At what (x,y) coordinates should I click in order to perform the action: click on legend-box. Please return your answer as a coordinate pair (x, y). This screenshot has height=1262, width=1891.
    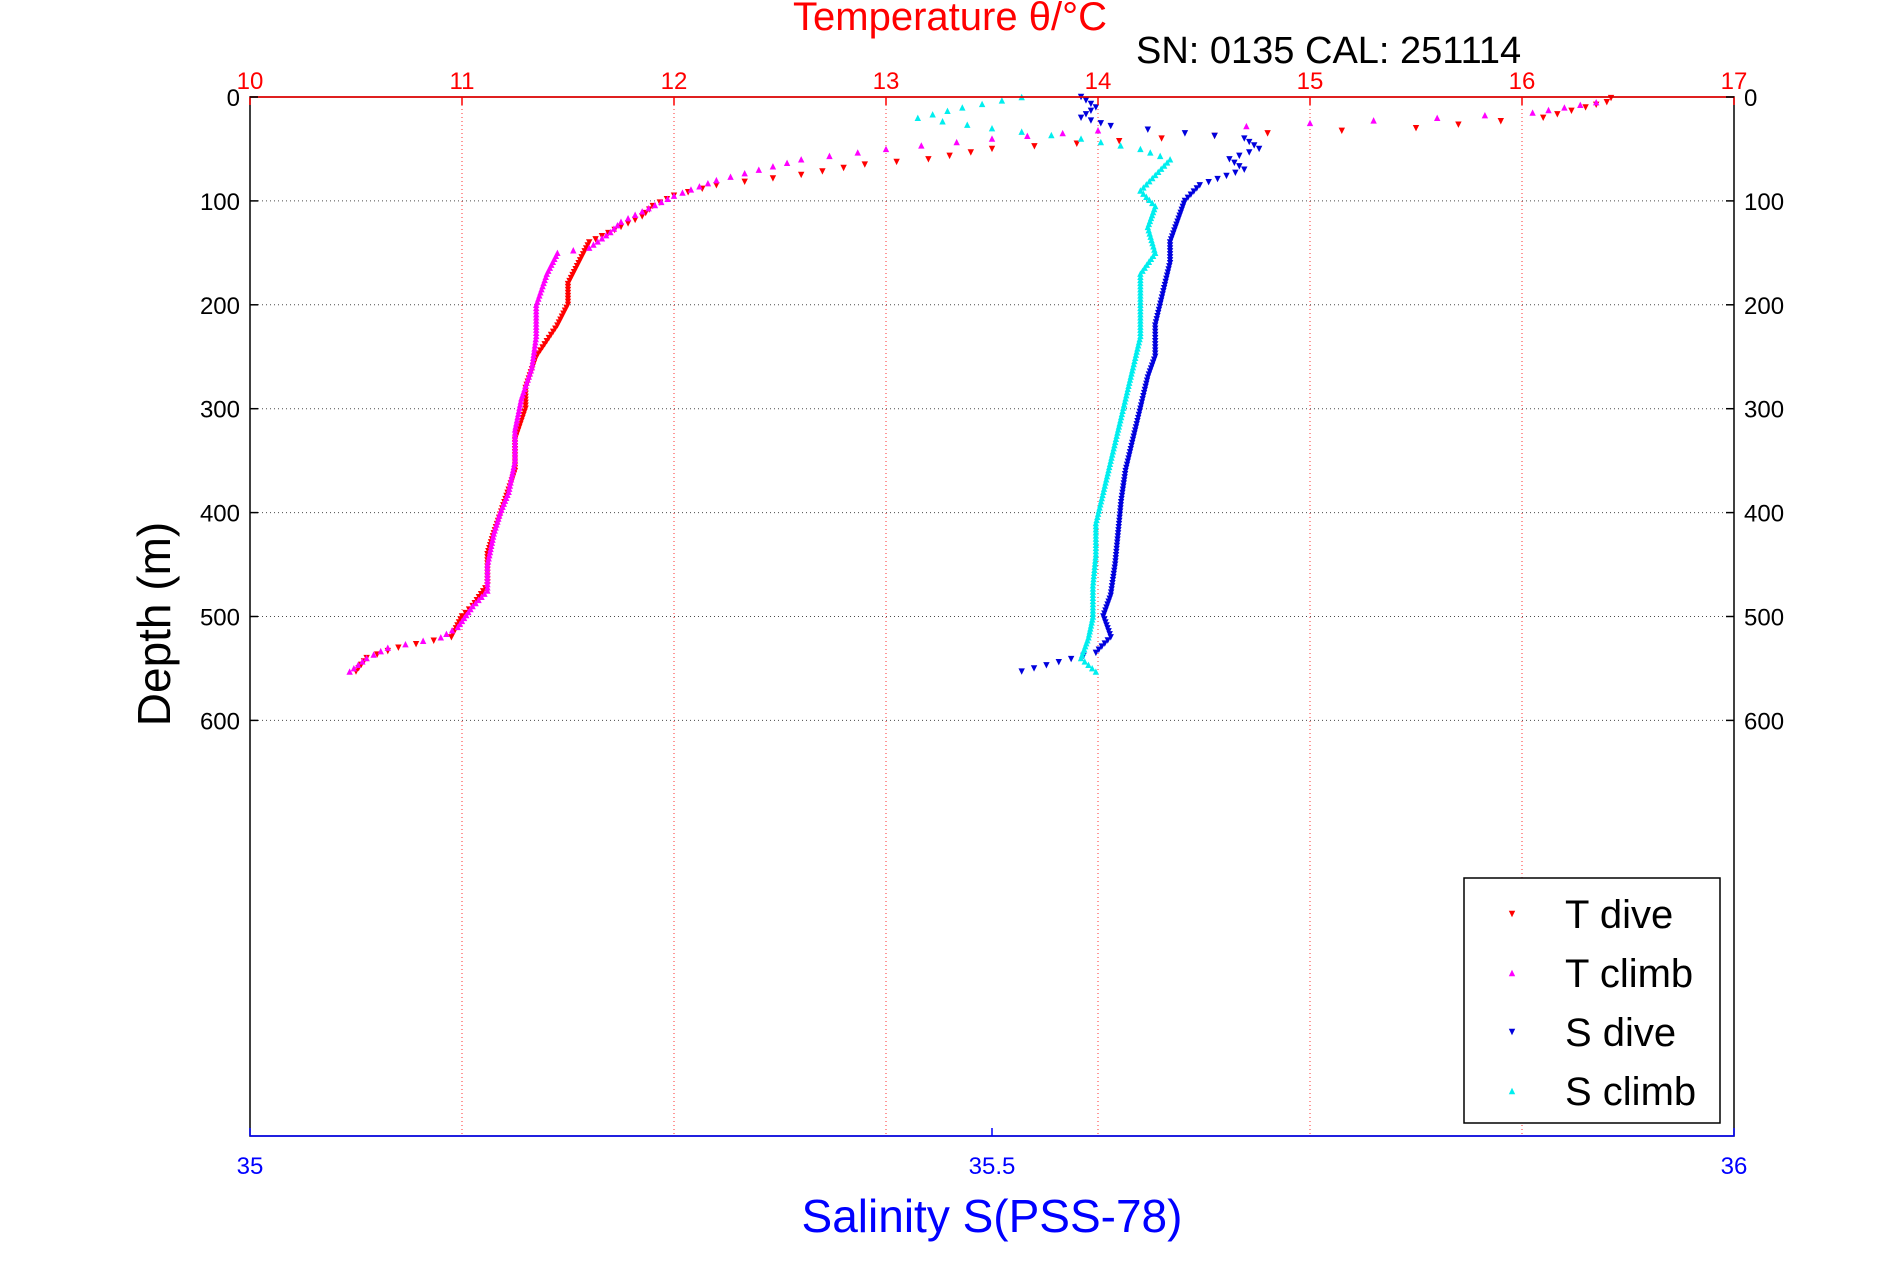
    Looking at the image, I should click on (1592, 1000).